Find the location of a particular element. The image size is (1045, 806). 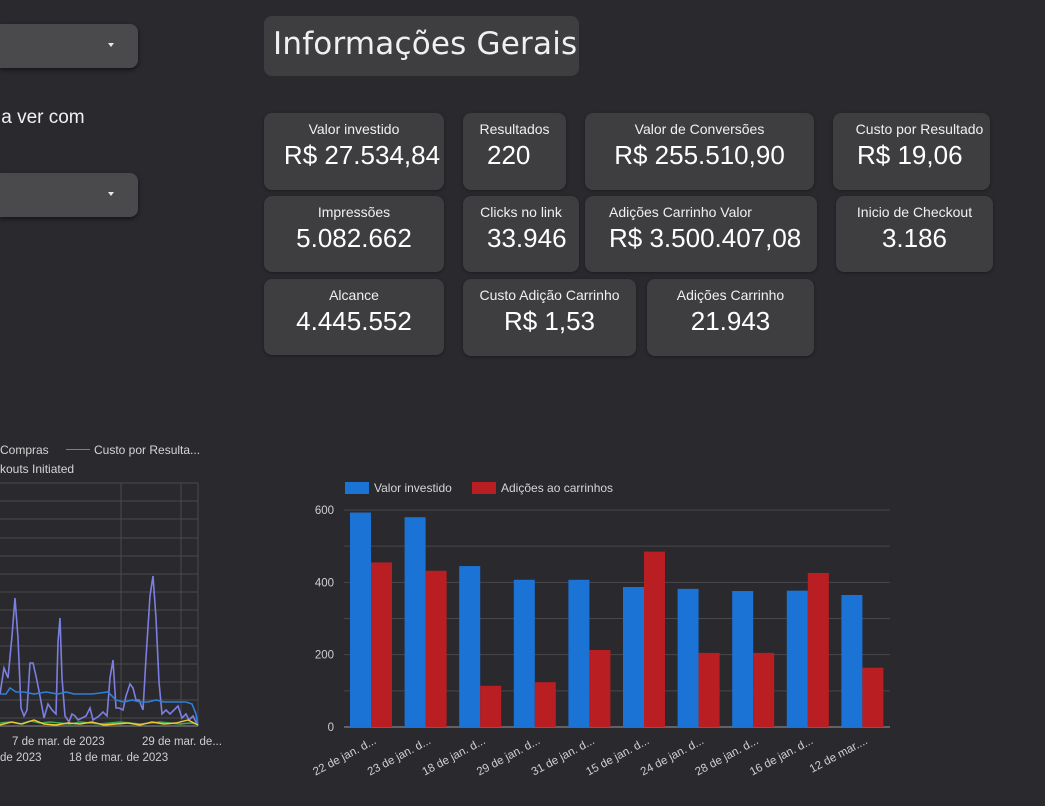

bar-y-tick: 200 is located at coordinates (324, 656).